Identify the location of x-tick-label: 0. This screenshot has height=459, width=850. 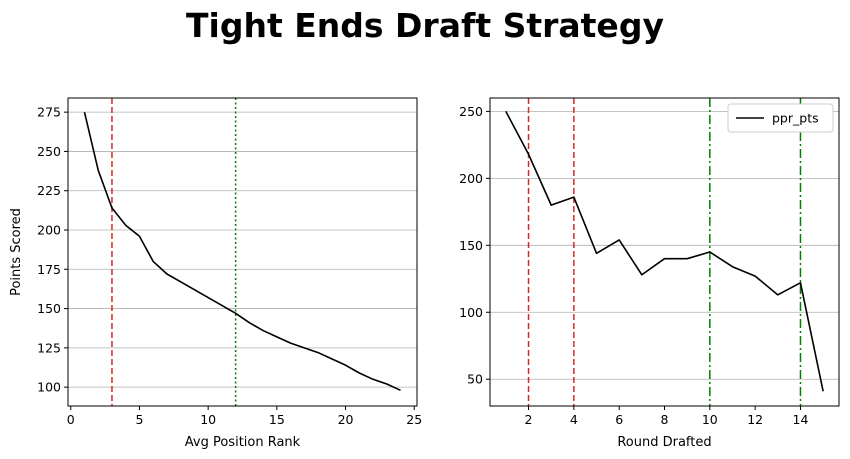
(71, 419).